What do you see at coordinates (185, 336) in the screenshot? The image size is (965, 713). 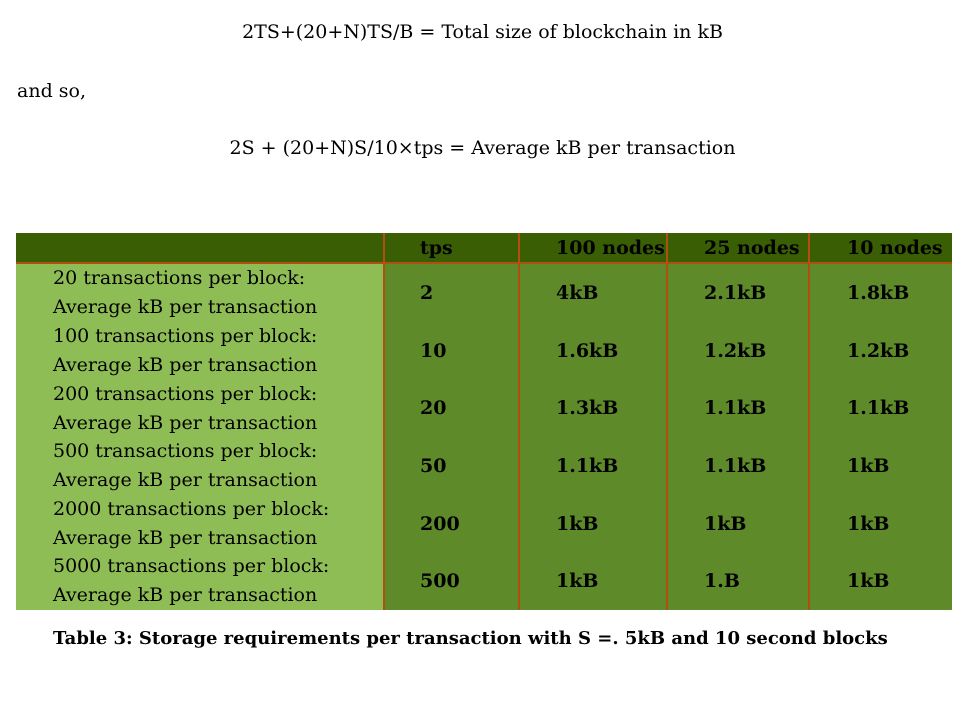 I see `row-label: 100 transactions per block:` at bounding box center [185, 336].